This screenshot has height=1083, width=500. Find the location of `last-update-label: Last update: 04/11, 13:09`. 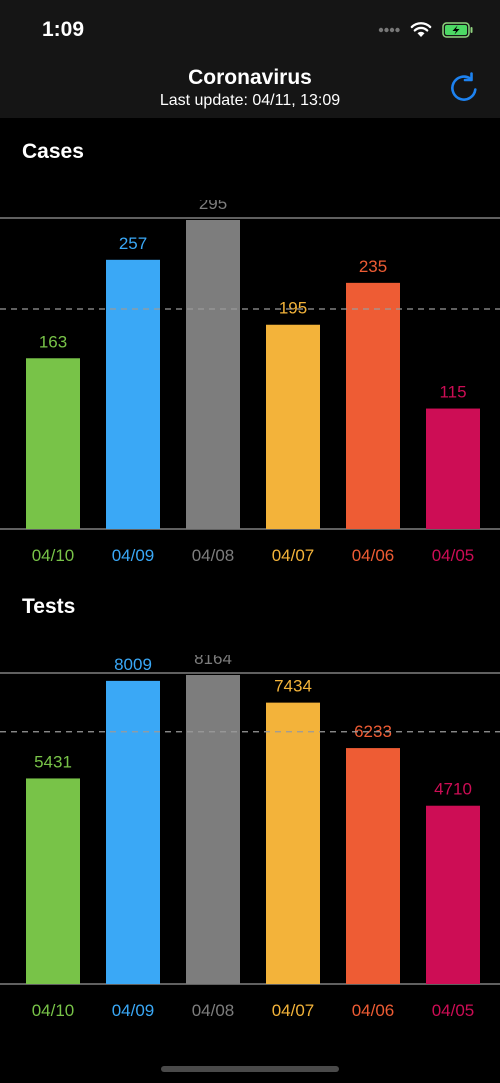

last-update-label: Last update: 04/11, 13:09 is located at coordinates (250, 100).